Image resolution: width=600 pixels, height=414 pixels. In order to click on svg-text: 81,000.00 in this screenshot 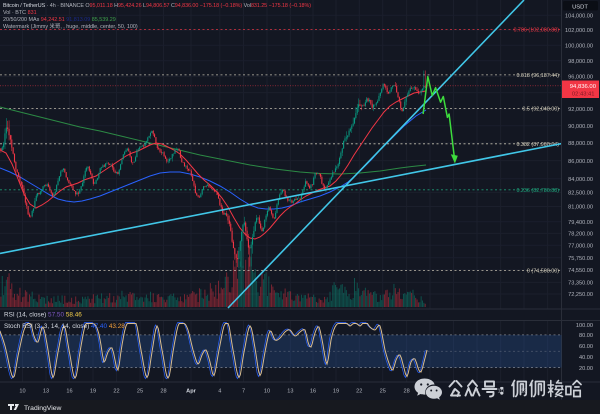, I will do `click(580, 208)`.